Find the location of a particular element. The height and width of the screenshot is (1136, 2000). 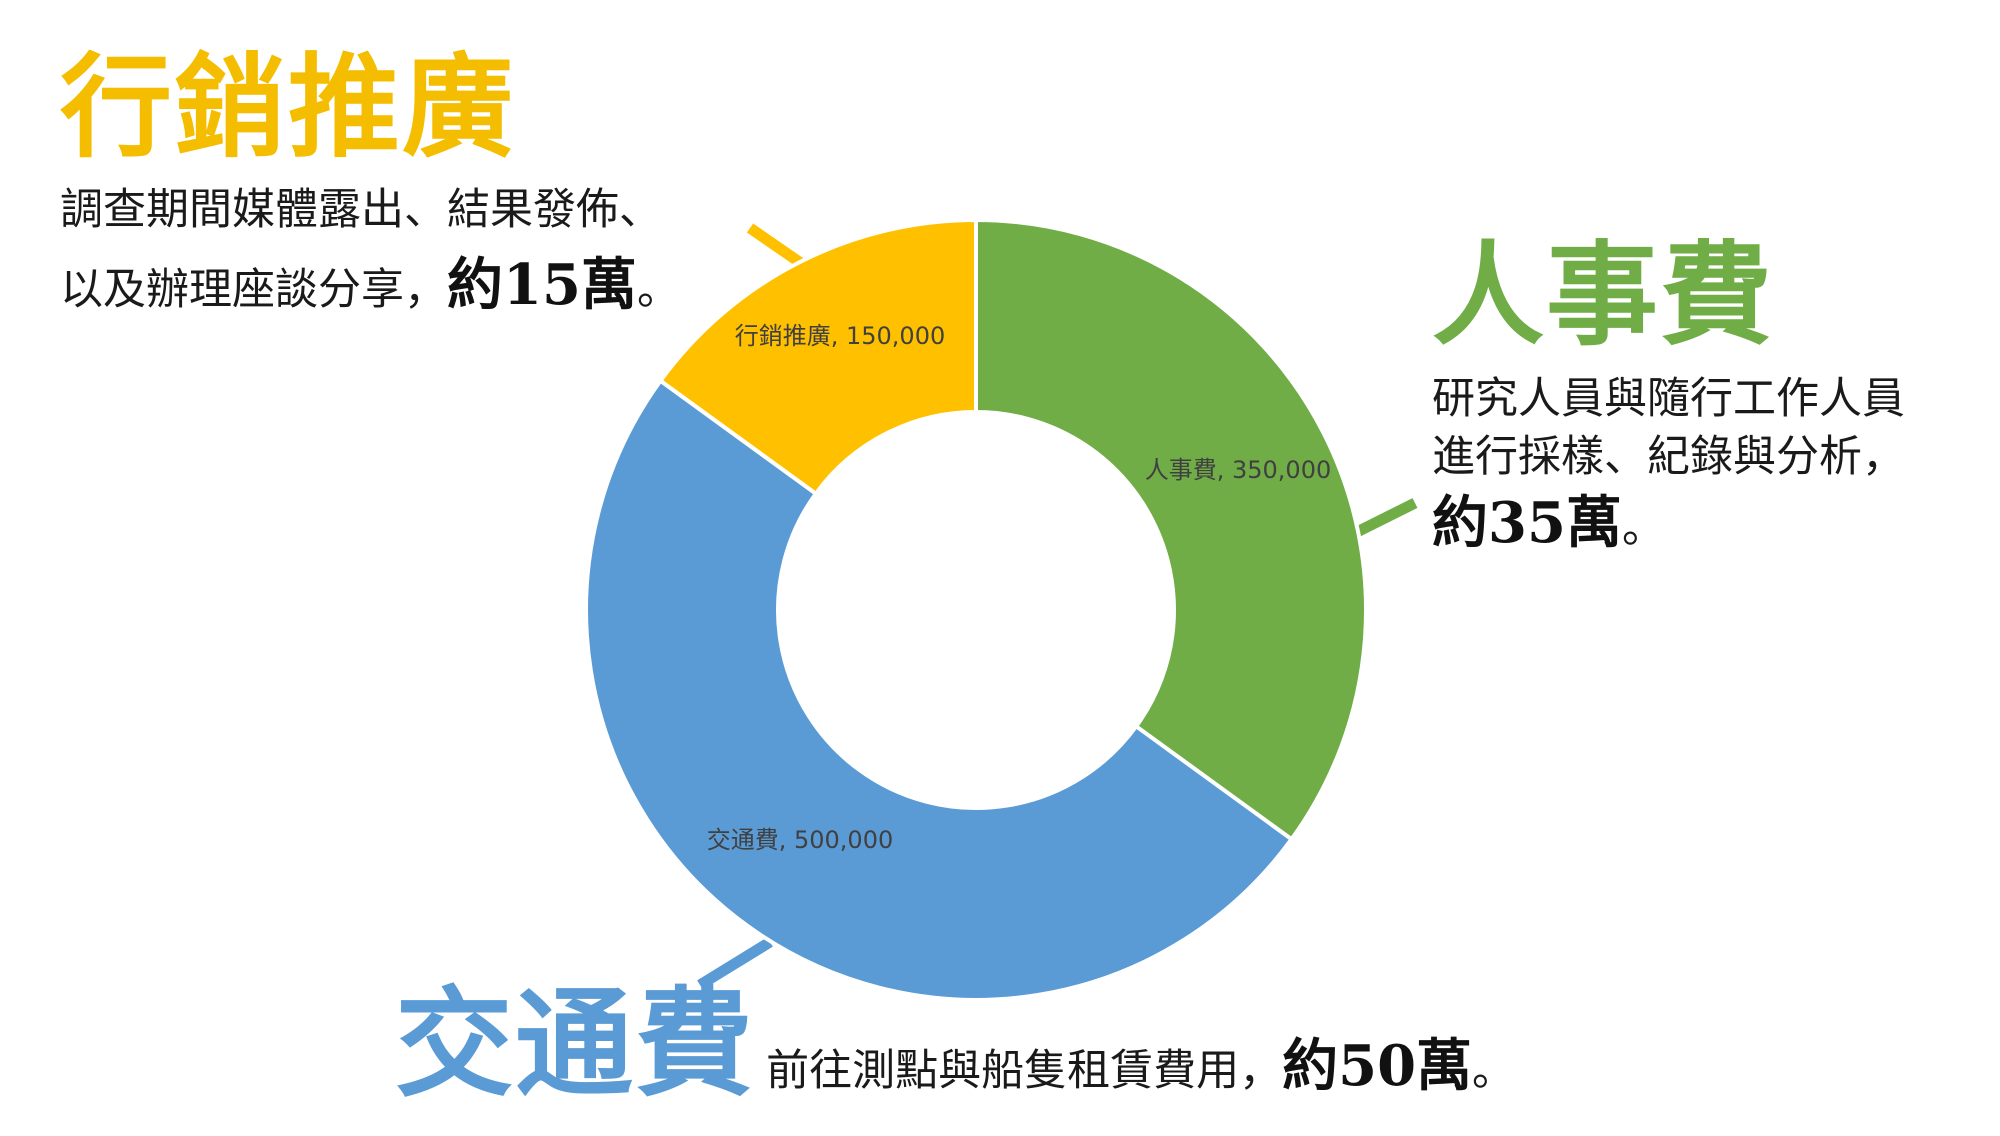

data-label-2: 交通費, 500,000 is located at coordinates (800, 840).